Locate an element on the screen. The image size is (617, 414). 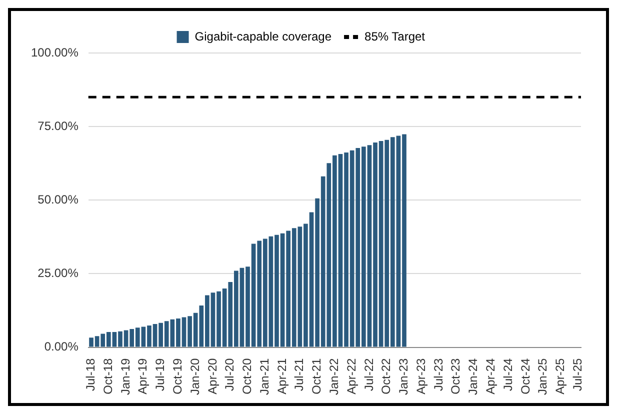
x-tick-label: Jan-20 is located at coordinates (195, 377).